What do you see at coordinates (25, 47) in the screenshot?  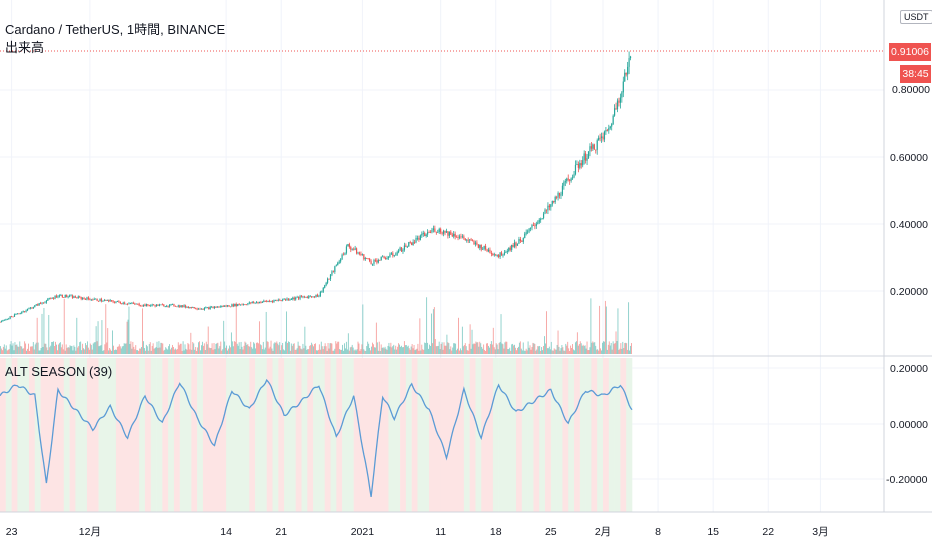 I see `volume-label: 出来高` at bounding box center [25, 47].